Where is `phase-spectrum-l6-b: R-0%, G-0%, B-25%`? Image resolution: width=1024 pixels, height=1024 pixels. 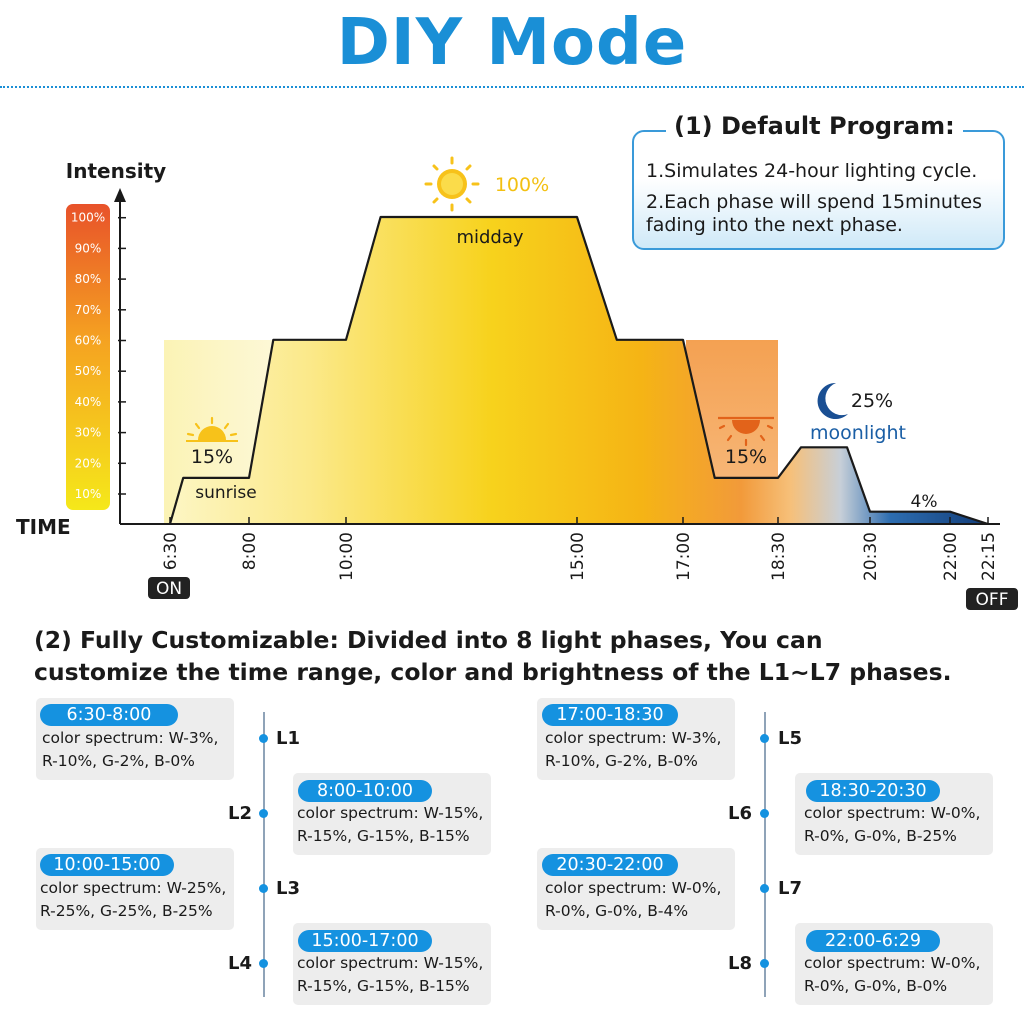 phase-spectrum-l6-b: R-0%, G-0%, B-25% is located at coordinates (880, 836).